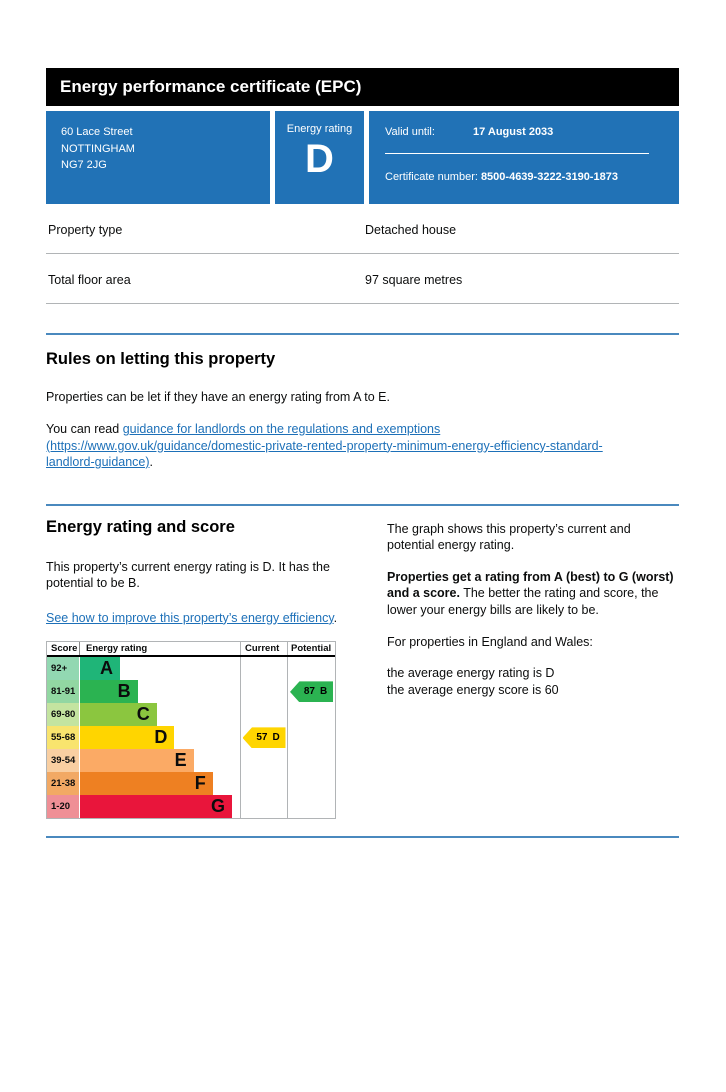 The height and width of the screenshot is (1092, 726). What do you see at coordinates (410, 132) in the screenshot?
I see `valid-until-label: Valid until:` at bounding box center [410, 132].